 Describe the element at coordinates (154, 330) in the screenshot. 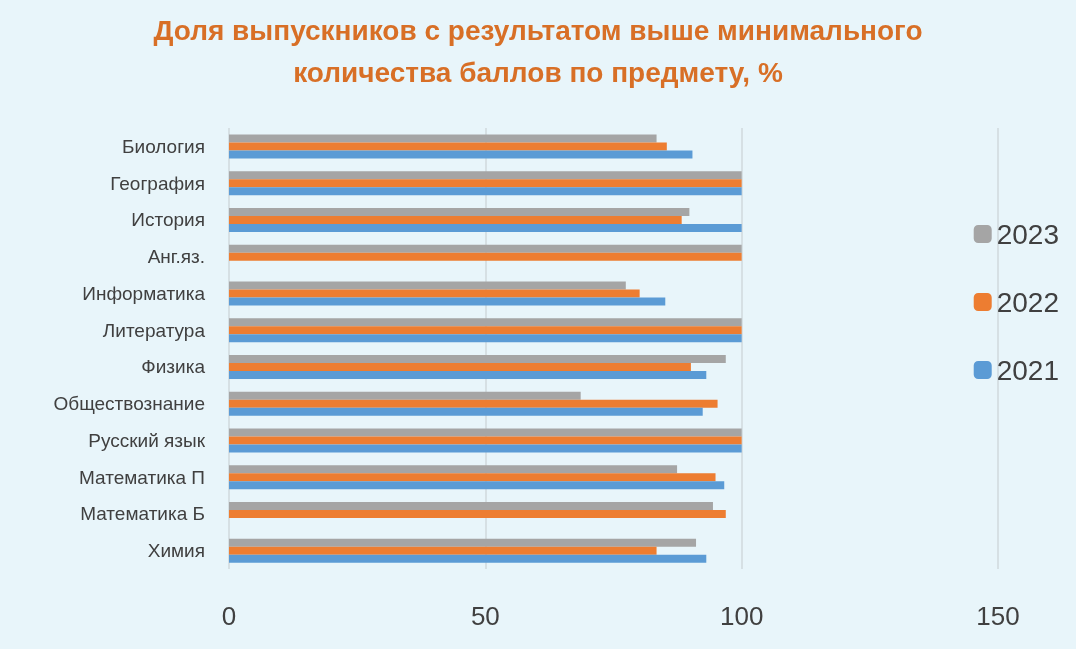

I see `y-tick-label: Литература` at that location.